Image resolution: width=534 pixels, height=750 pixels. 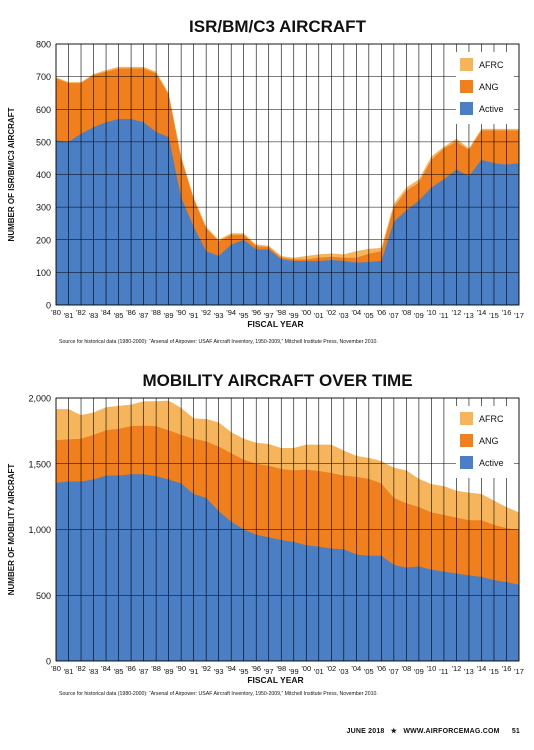 What do you see at coordinates (39, 530) in the screenshot?
I see `y-tick-label: 1,000` at bounding box center [39, 530].